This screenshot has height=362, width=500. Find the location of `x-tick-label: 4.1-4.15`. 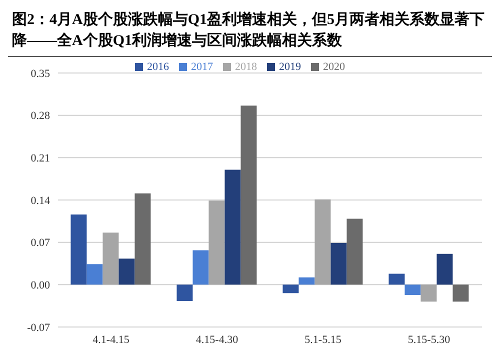

x-tick-label: 4.1-4.15 is located at coordinates (111, 340).